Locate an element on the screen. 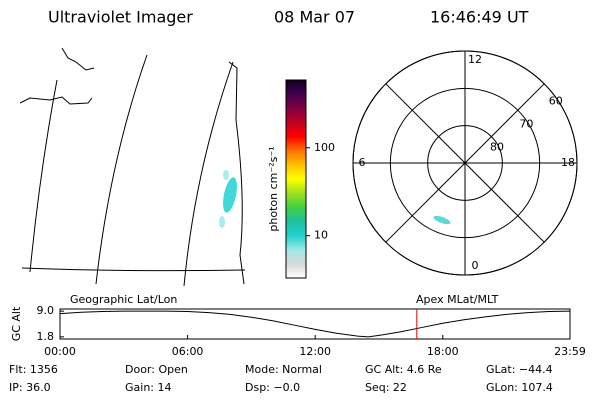 The height and width of the screenshot is (400, 600). right-label: Apex MLat/MLT is located at coordinates (457, 299).